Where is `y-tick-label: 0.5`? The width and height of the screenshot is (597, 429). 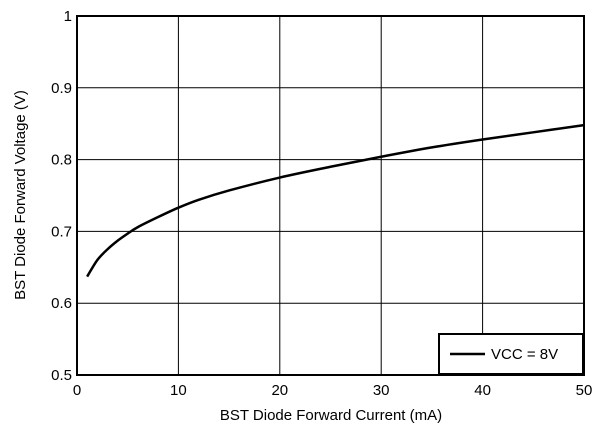
y-tick-label: 0.5 is located at coordinates (61, 375).